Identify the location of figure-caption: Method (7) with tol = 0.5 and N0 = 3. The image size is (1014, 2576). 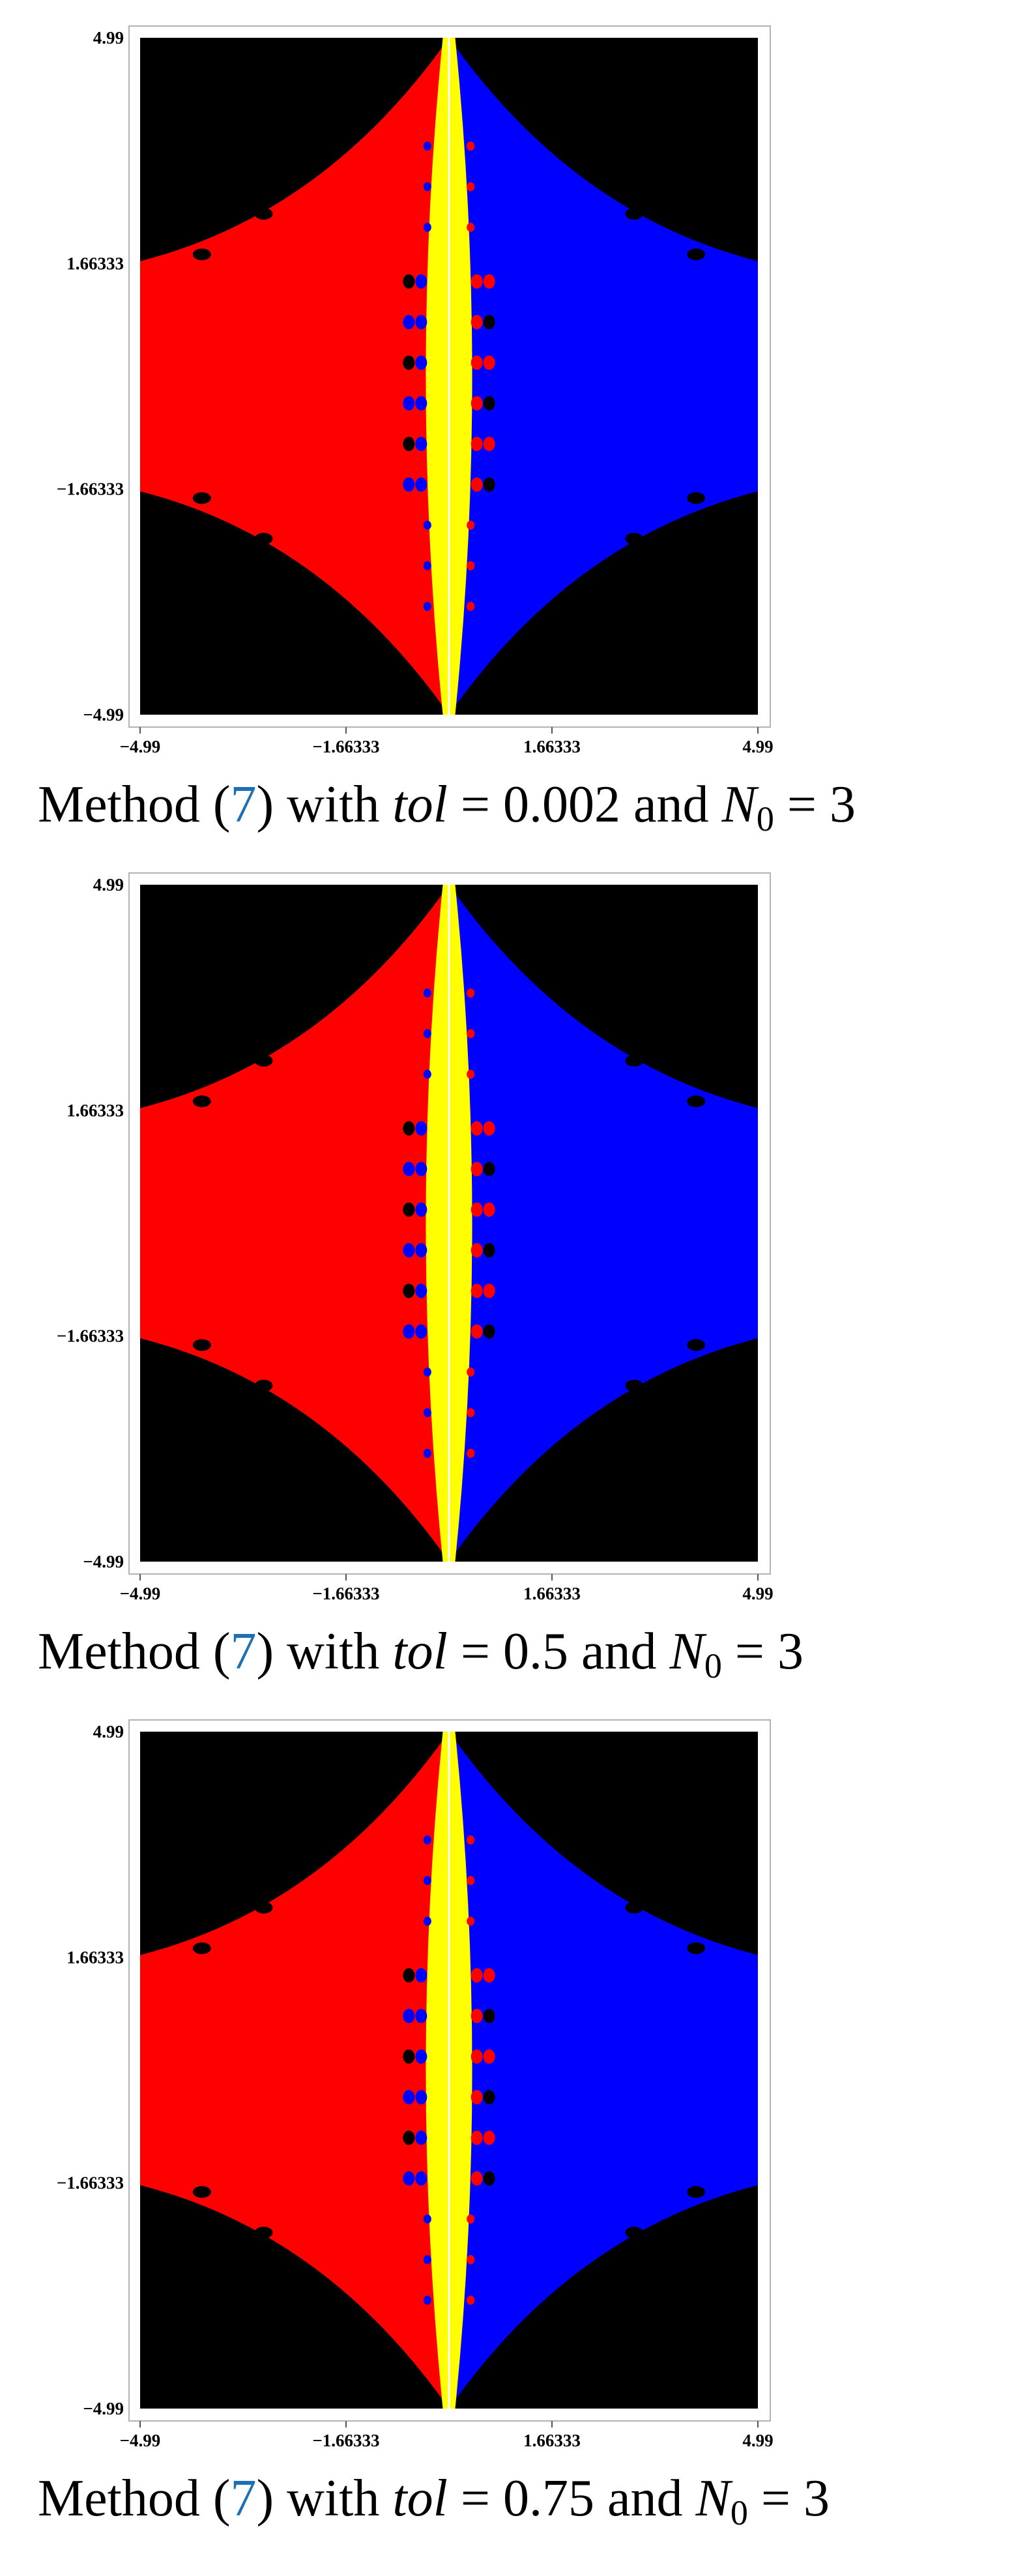
(421, 1654).